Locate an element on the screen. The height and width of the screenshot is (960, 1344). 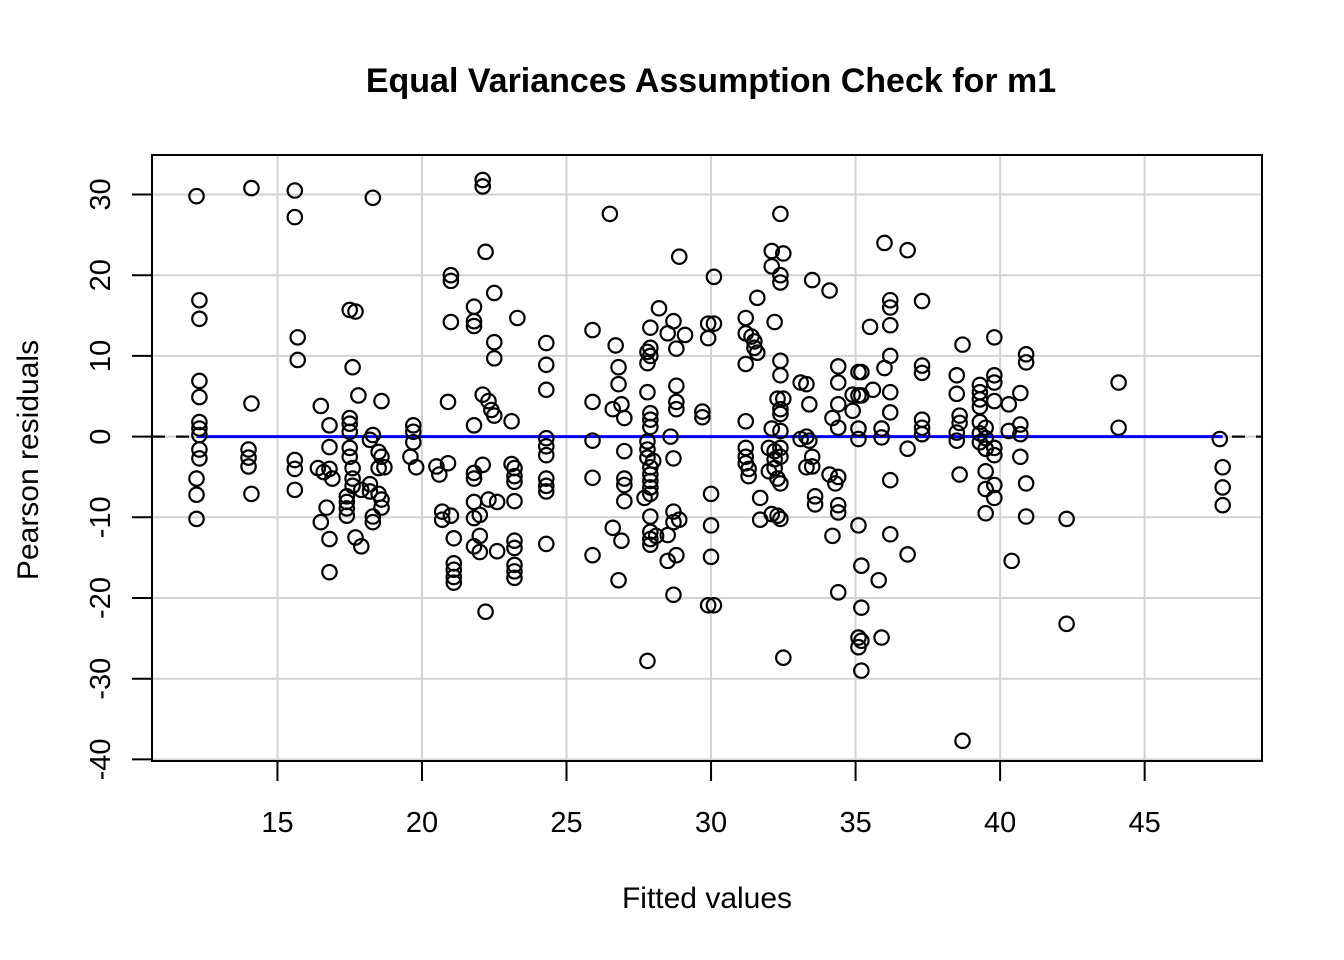
y-tick-label: -20 is located at coordinates (101, 598).